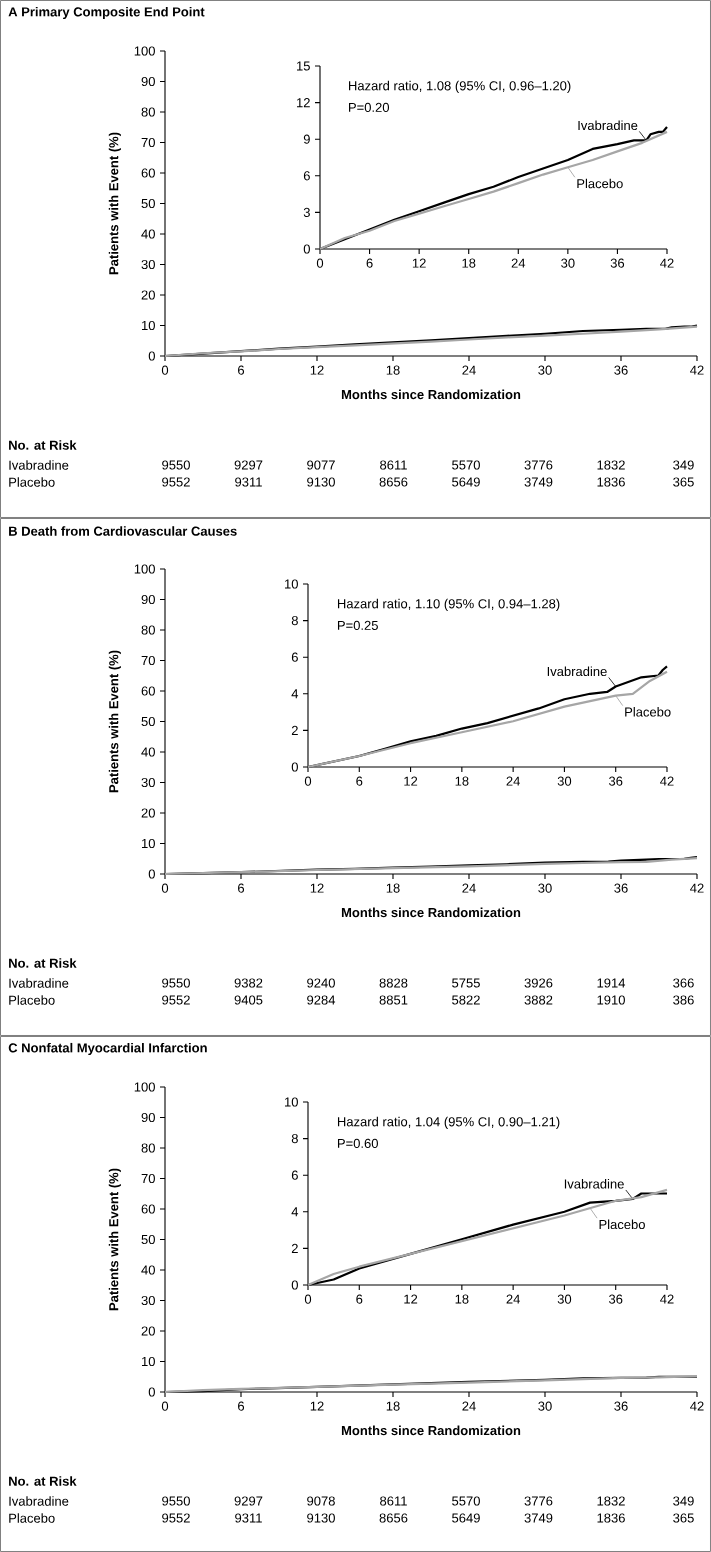 This screenshot has height=1552, width=711. I want to click on text: 1832, so click(611, 1501).